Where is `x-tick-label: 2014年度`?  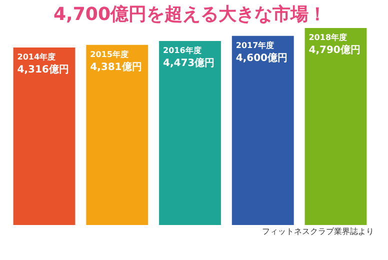 x-tick-label: 2014年度 is located at coordinates (36, 56).